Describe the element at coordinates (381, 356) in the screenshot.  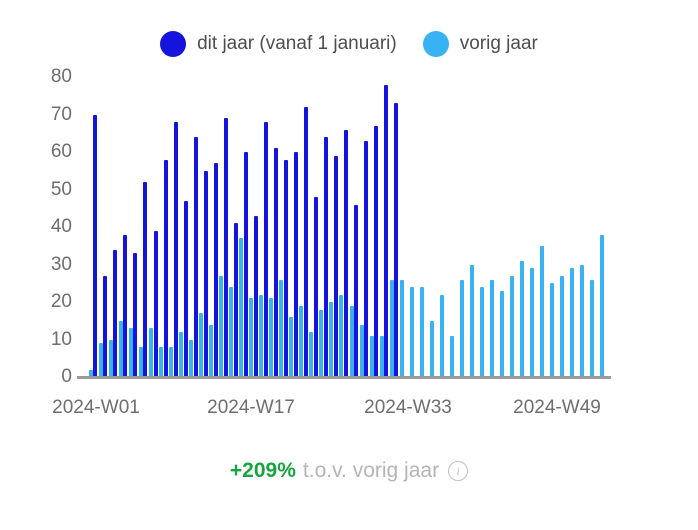
I see `bar-vorig-jaar-W30` at that location.